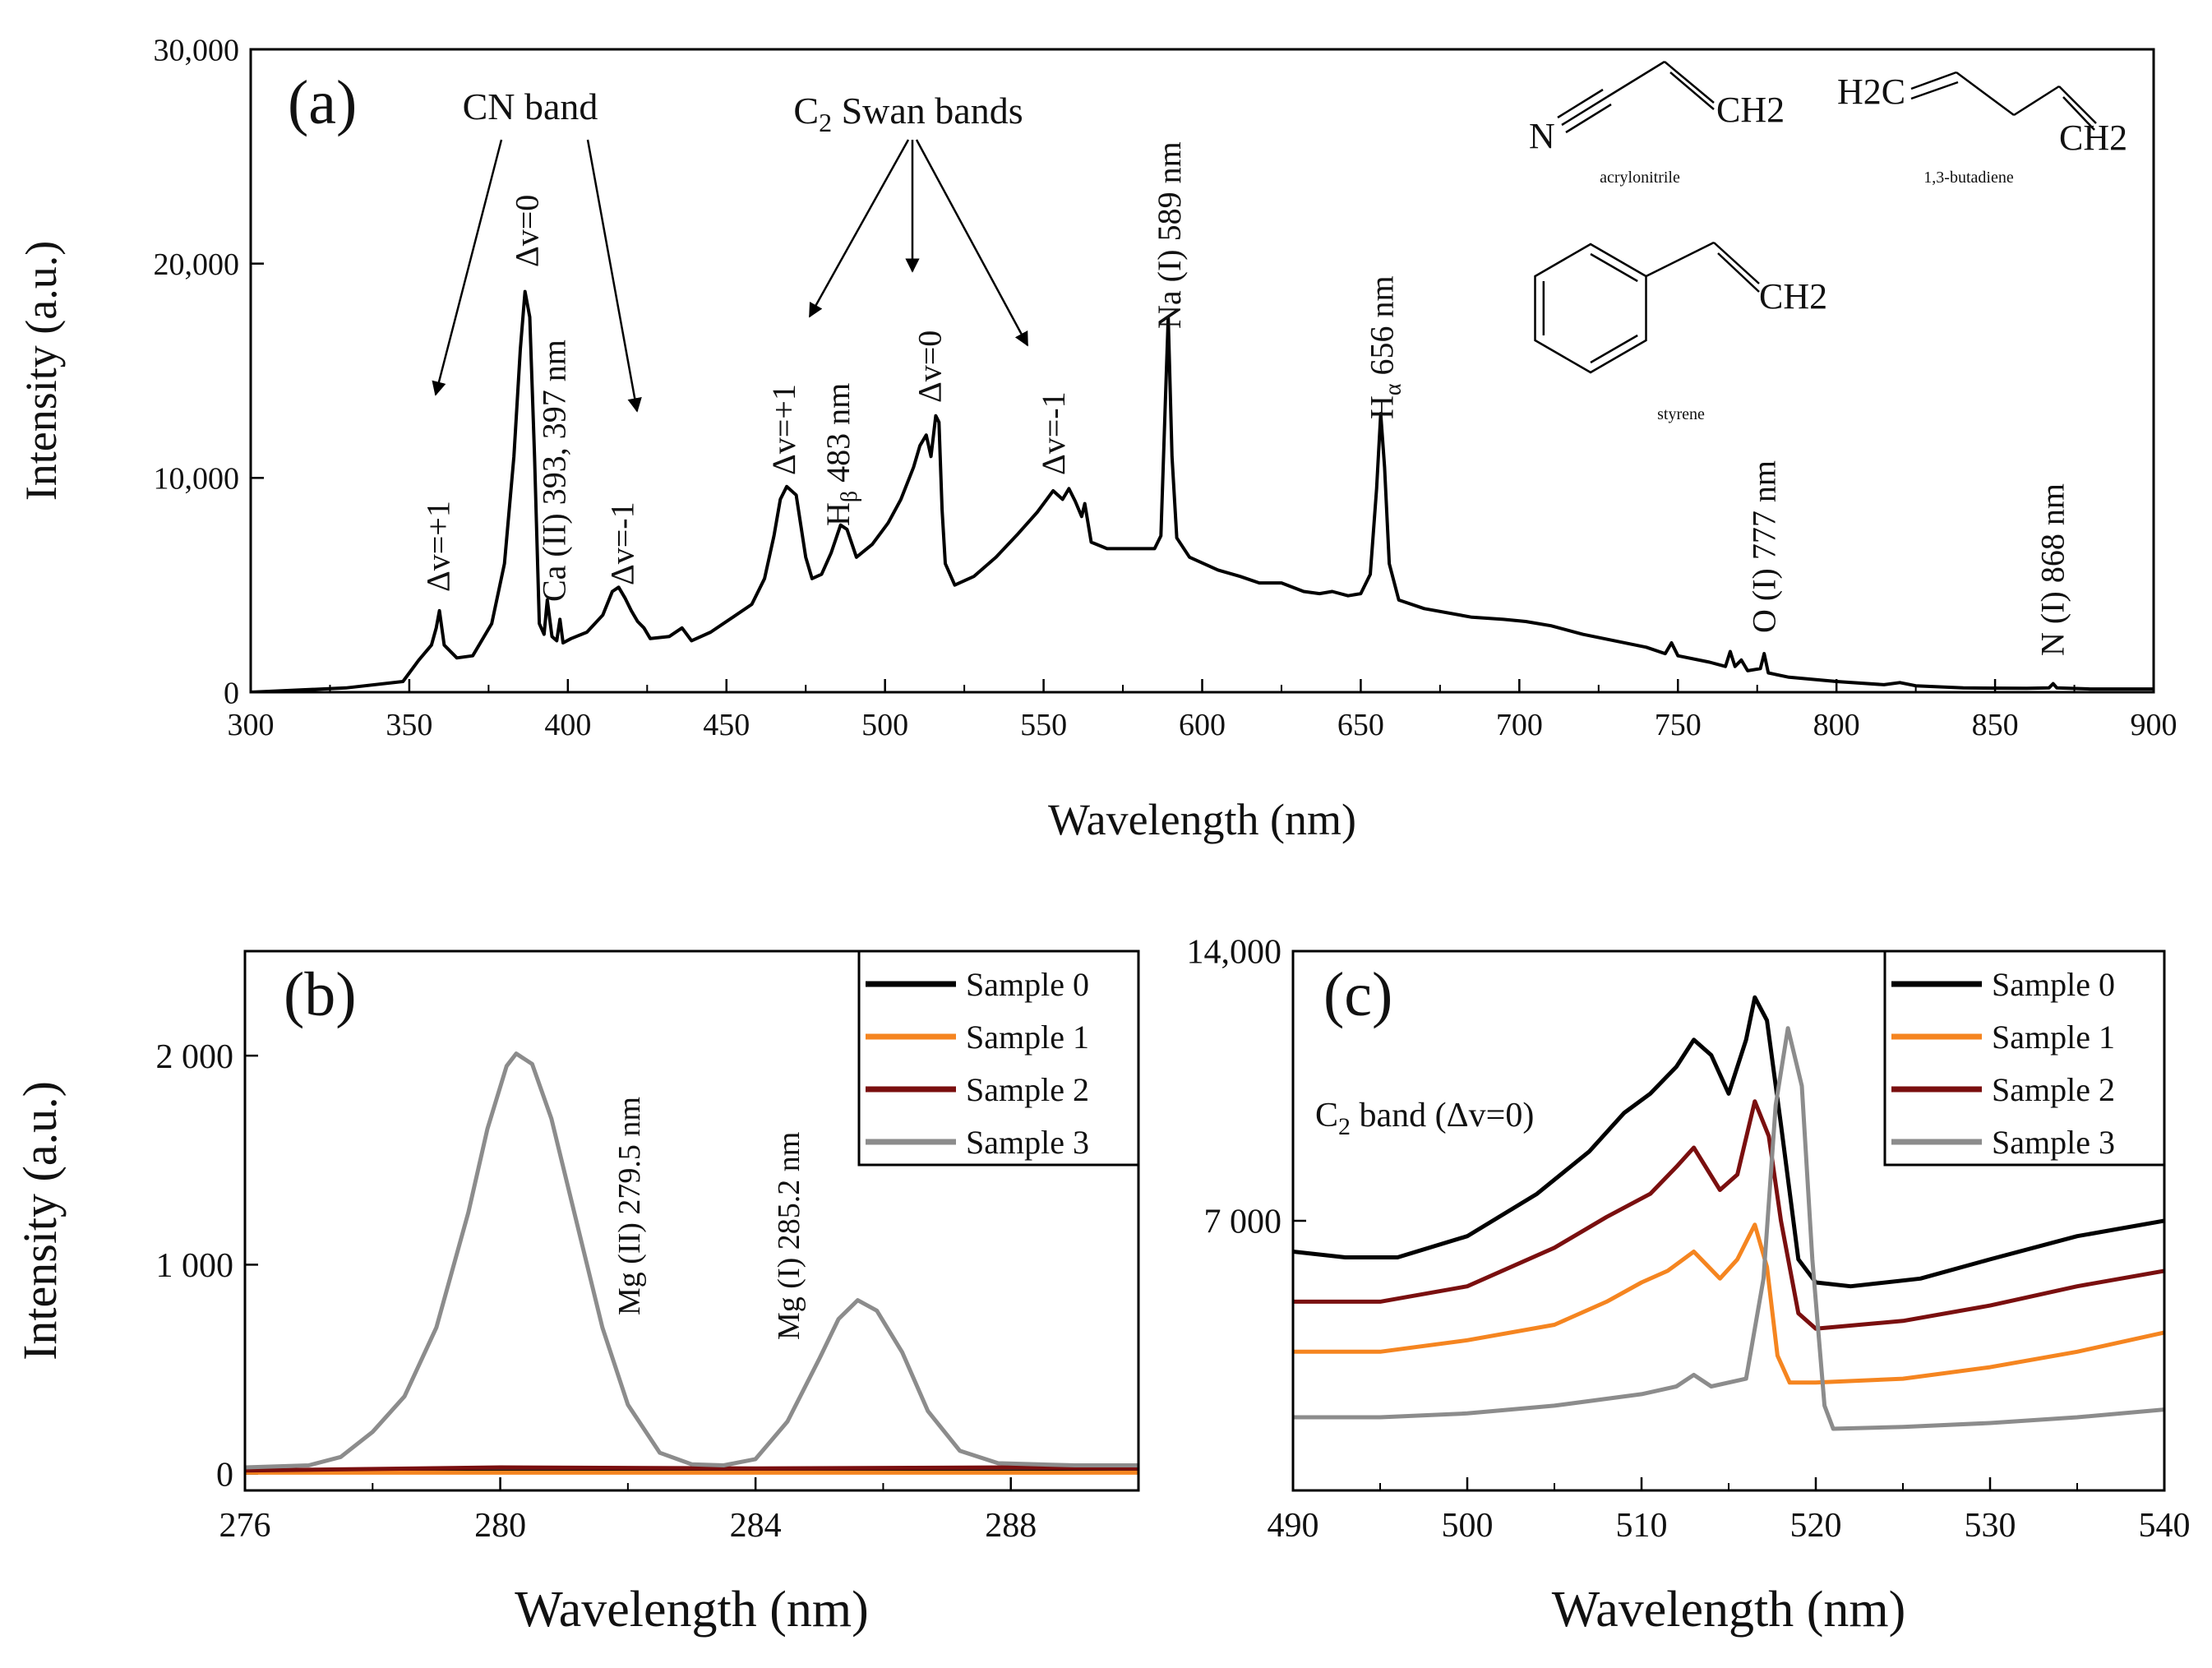 The image size is (2212, 1668). Describe the element at coordinates (1678, 725) in the screenshot. I see `x-tick-label: 750` at that location.